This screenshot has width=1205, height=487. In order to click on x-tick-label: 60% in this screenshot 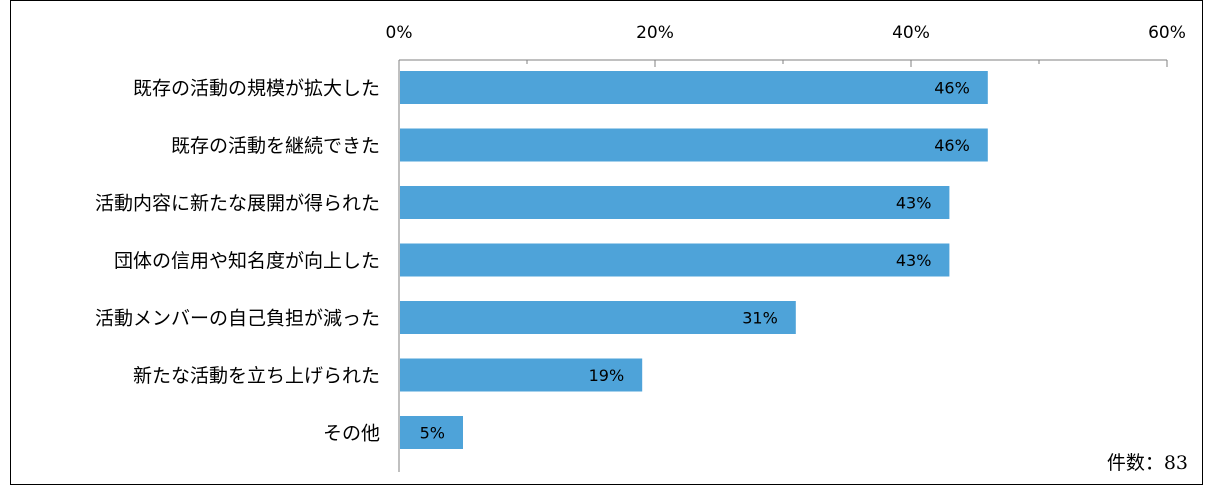, I will do `click(1167, 33)`.